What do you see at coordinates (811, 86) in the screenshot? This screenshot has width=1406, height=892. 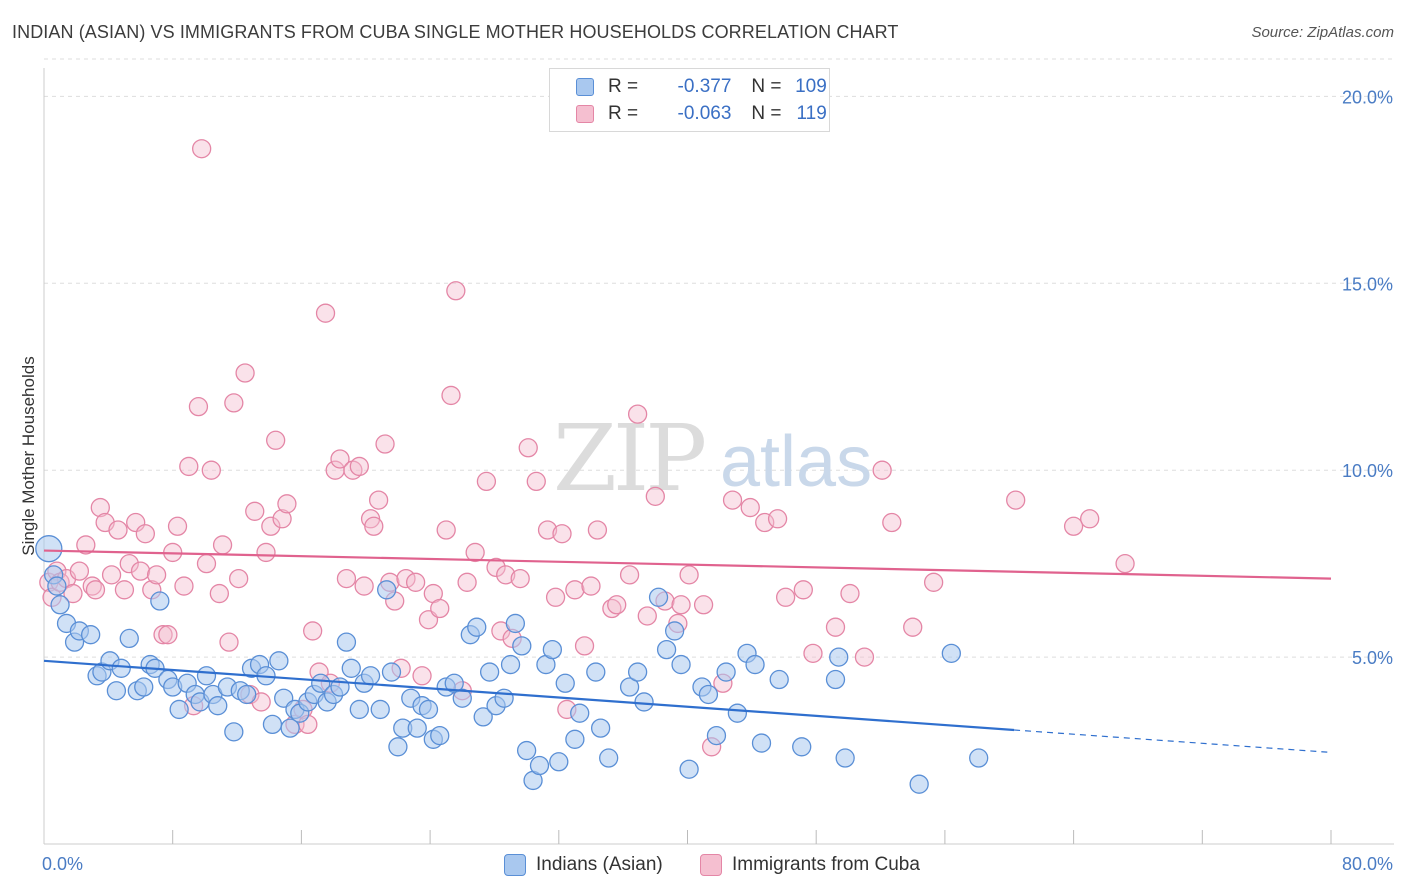 I see `legend-n-value: 109` at bounding box center [811, 86].